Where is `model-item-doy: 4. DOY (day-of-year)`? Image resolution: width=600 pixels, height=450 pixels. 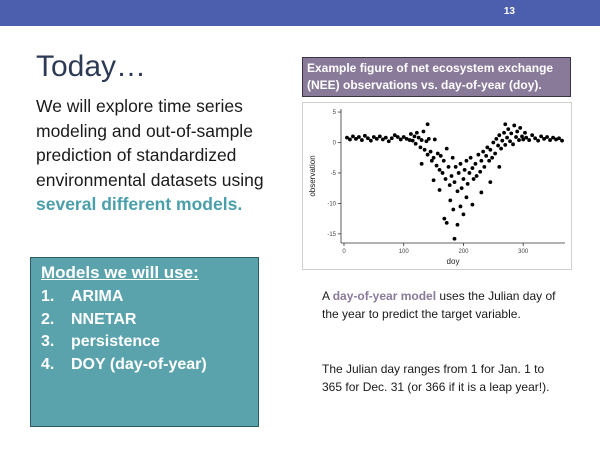 model-item-doy: 4. DOY (day-of-year) is located at coordinates (149, 365).